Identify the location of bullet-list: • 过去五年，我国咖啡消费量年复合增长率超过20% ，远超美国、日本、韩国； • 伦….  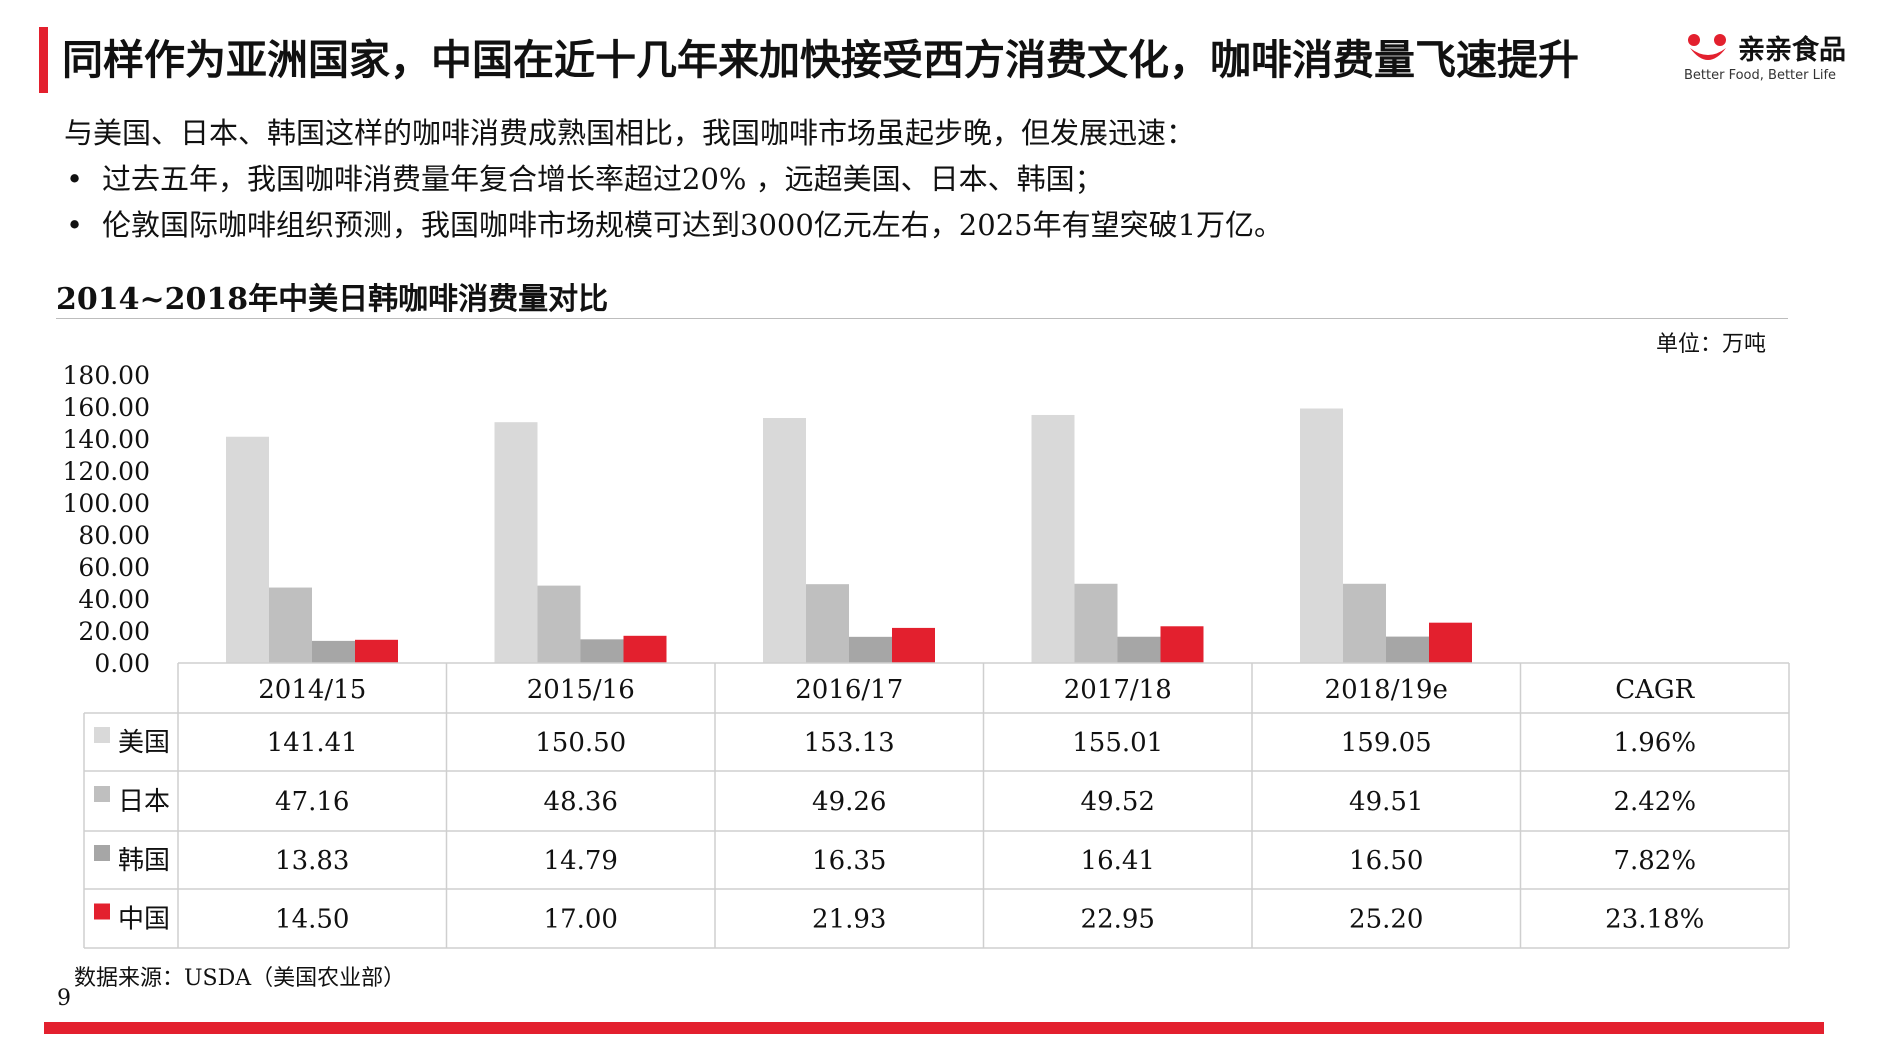
(673, 202).